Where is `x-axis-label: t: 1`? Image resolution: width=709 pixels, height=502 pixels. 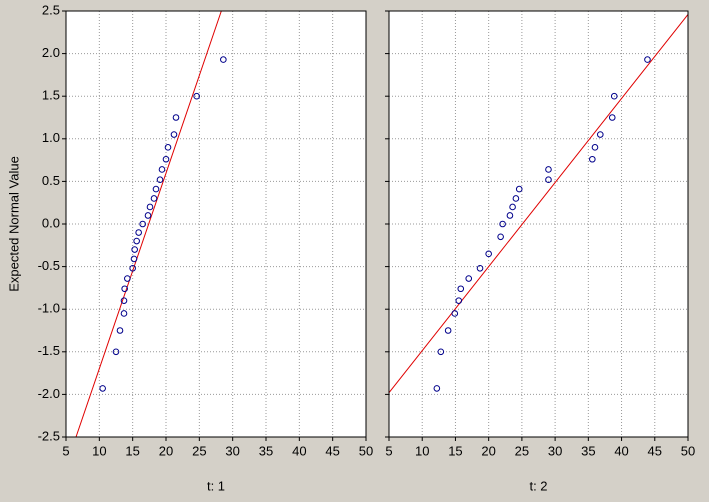 x-axis-label: t: 1 is located at coordinates (216, 485).